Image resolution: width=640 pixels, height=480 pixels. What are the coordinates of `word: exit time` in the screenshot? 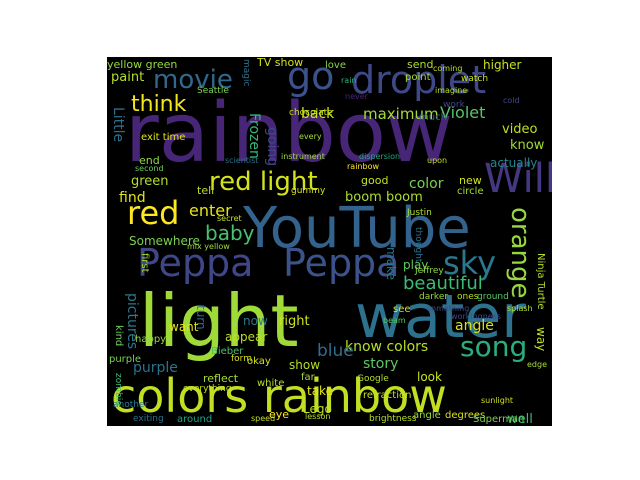 It's located at (163, 137).